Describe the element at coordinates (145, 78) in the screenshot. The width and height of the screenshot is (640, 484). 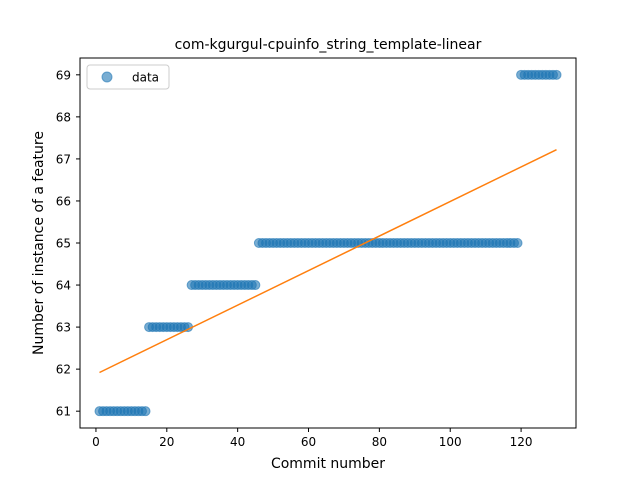
I see `legend-label-data: data` at that location.